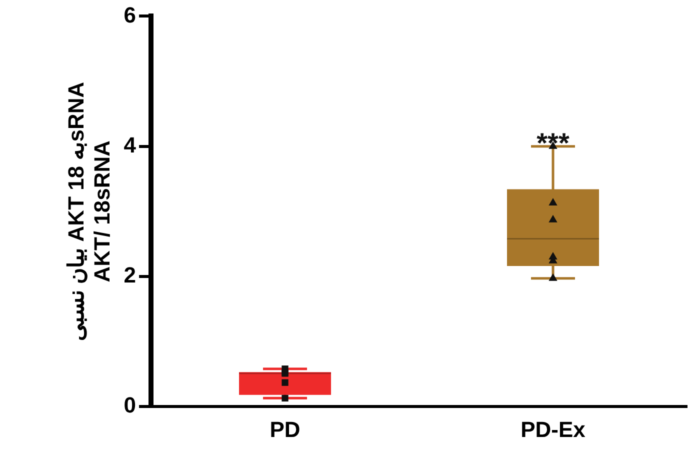  What do you see at coordinates (130, 145) in the screenshot?
I see `y-tick-label: 4` at bounding box center [130, 145].